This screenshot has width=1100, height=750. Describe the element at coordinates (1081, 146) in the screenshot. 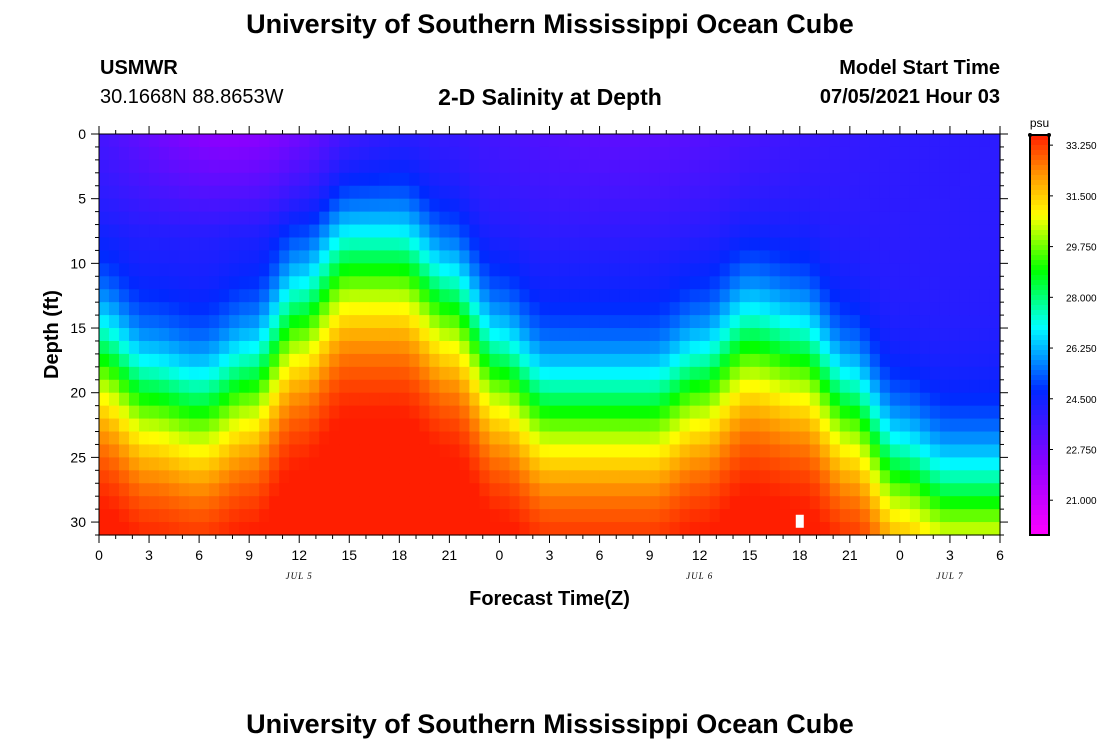

I see `colorbar-tick-label: 33.250` at that location.